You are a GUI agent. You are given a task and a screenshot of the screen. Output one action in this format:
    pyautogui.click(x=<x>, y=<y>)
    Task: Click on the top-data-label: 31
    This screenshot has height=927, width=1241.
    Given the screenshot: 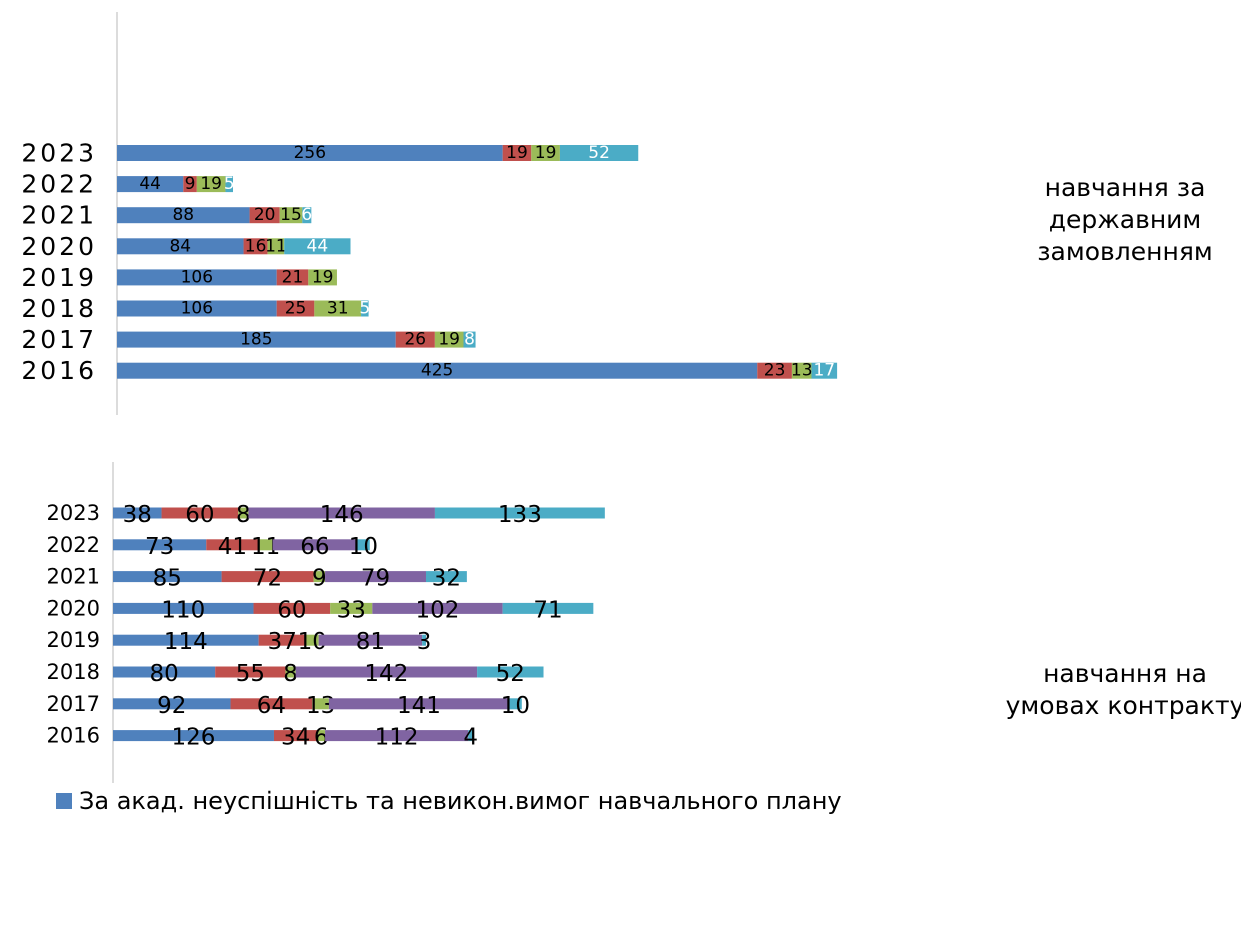 What is the action you would take?
    pyautogui.click(x=338, y=309)
    